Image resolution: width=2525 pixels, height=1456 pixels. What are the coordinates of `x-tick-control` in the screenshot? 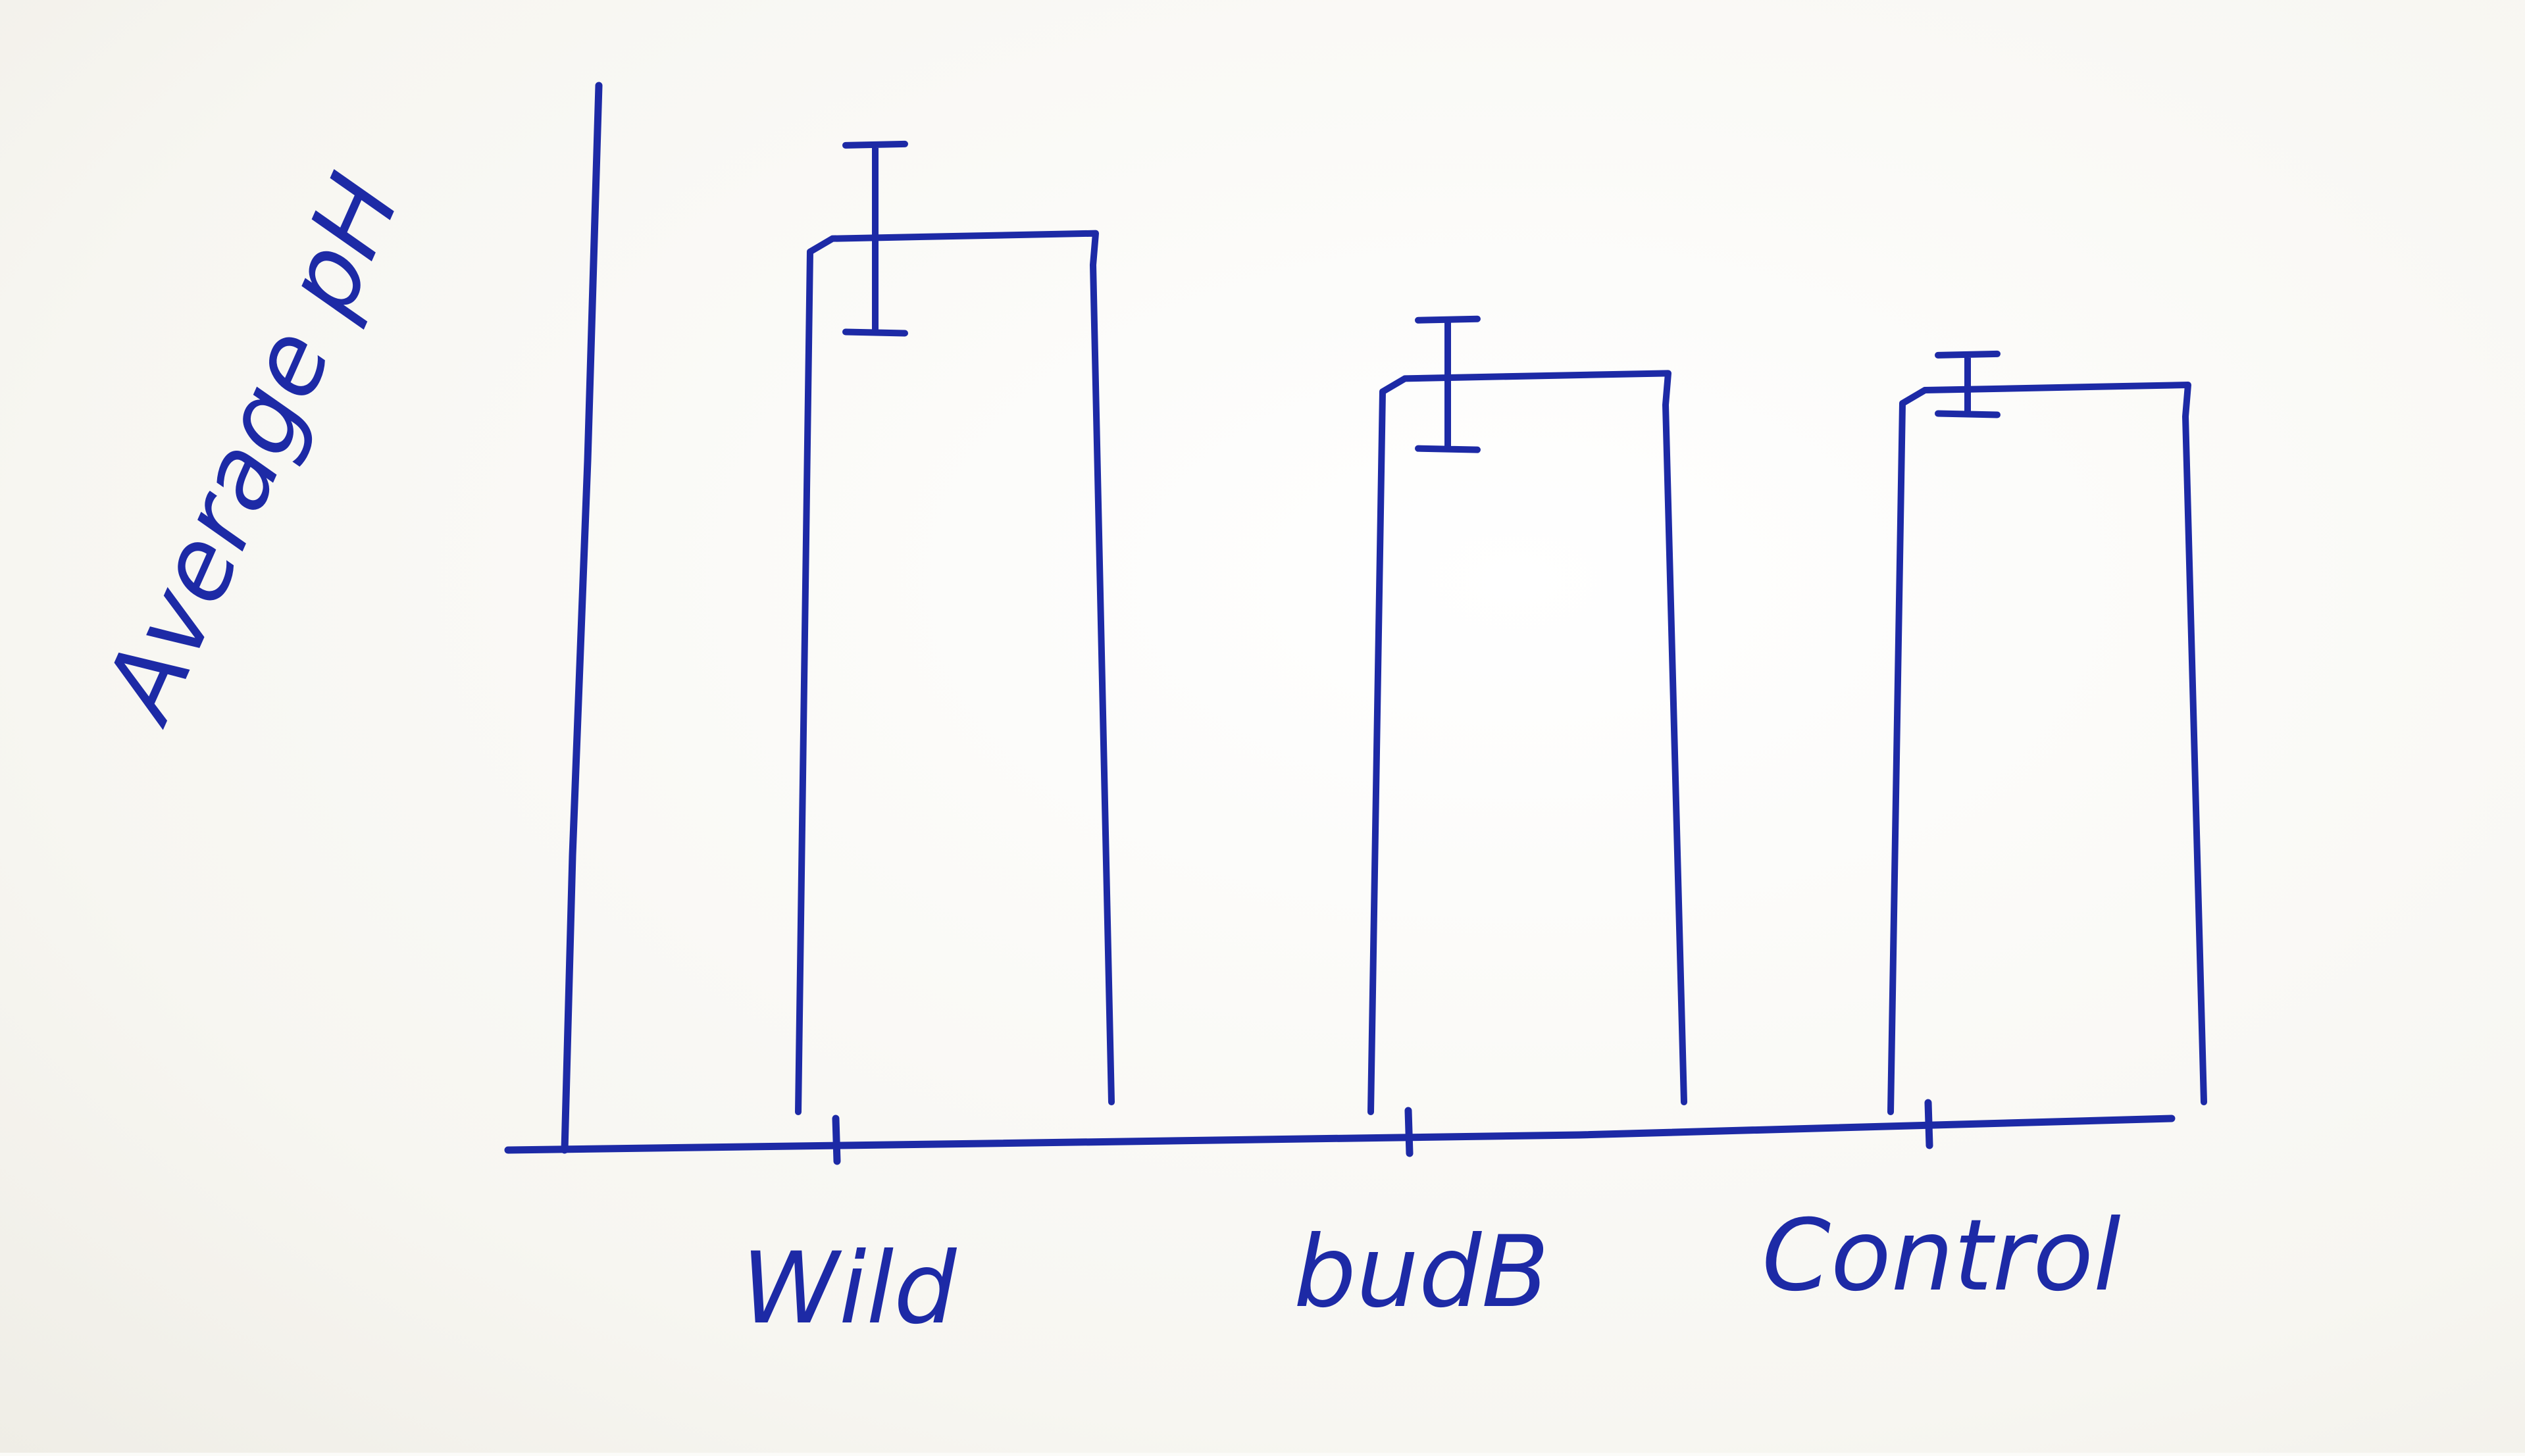 It's located at (1928, 1124).